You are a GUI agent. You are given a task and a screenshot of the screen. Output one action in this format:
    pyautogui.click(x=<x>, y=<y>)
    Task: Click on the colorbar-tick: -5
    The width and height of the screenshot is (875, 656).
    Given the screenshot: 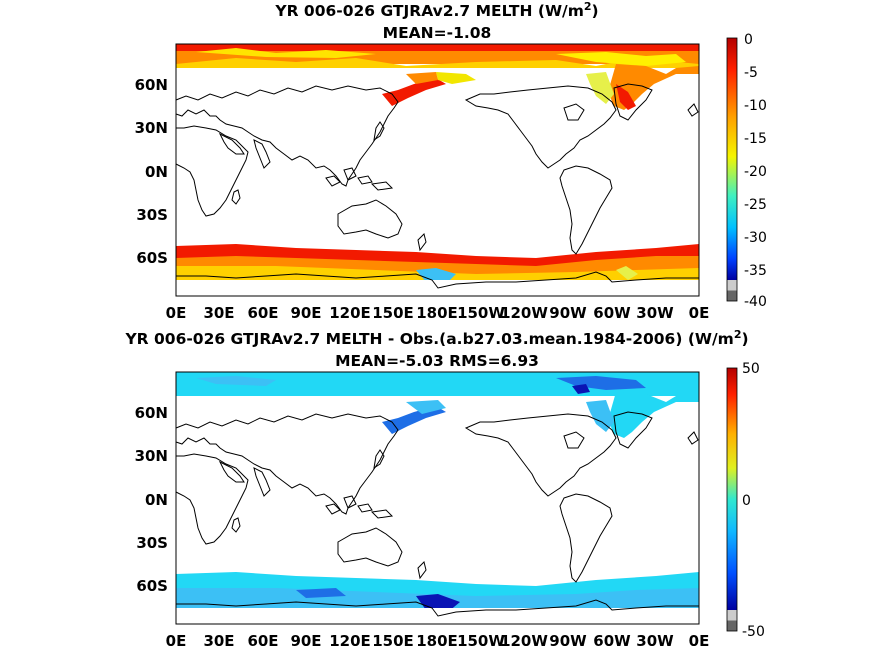 What is the action you would take?
    pyautogui.click(x=751, y=73)
    